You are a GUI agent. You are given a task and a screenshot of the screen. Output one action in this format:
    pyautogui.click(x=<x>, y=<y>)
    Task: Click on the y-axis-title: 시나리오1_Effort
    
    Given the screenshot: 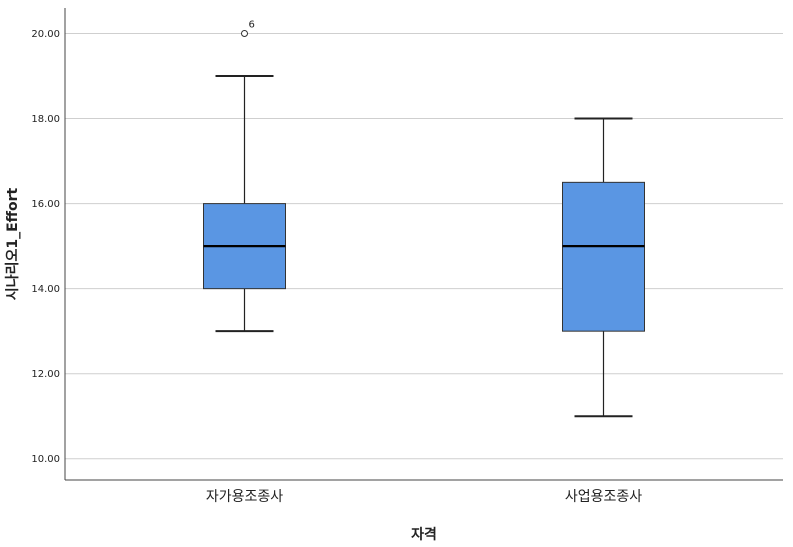 What is the action you would take?
    pyautogui.click(x=13, y=244)
    